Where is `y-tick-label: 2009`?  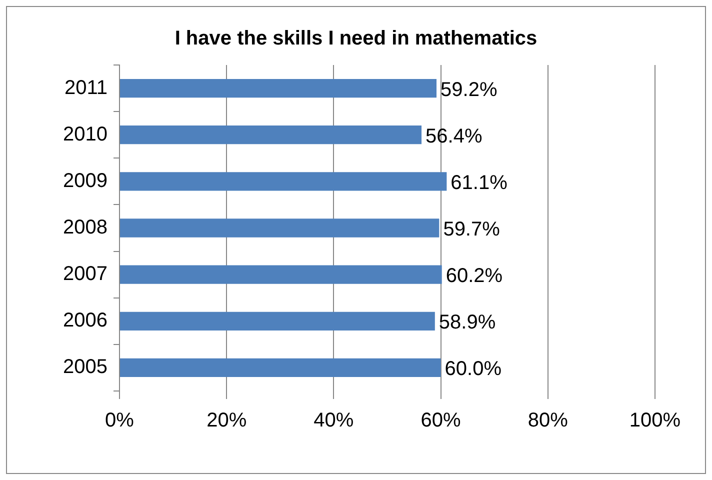
y-tick-label: 2009 is located at coordinates (85, 181).